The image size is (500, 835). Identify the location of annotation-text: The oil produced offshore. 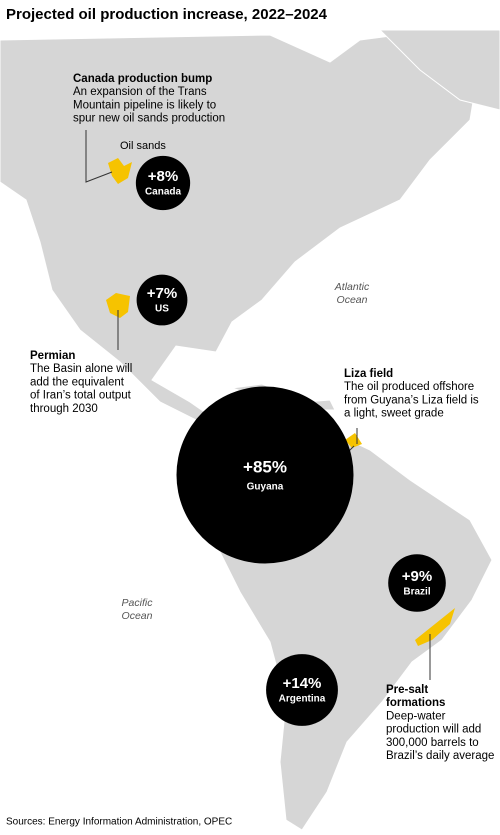
(409, 387).